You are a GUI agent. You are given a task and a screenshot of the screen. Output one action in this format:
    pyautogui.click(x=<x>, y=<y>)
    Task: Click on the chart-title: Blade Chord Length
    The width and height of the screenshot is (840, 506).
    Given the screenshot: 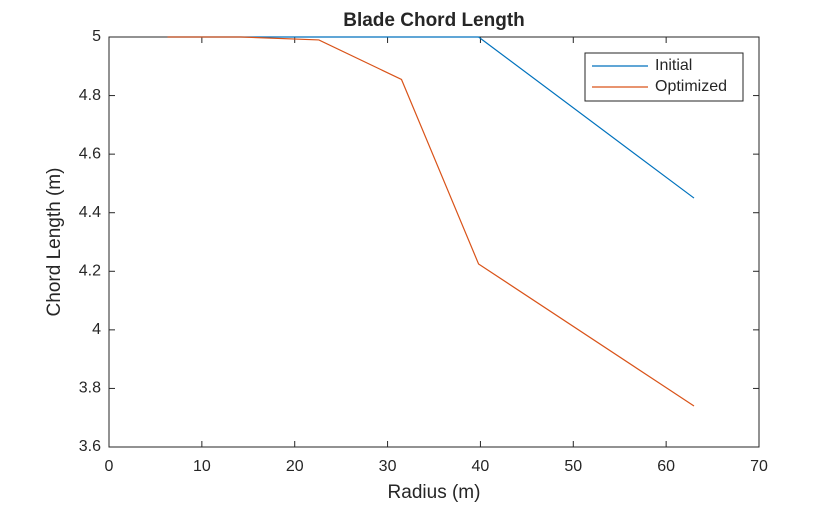 What is the action you would take?
    pyautogui.click(x=434, y=20)
    